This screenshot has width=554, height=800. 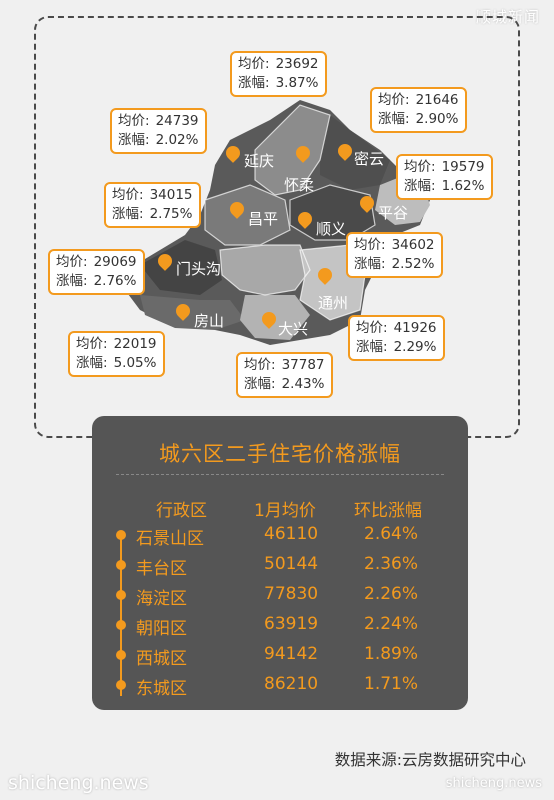 What do you see at coordinates (391, 594) in the screenshot?
I see `table-row-change: 2.26%` at bounding box center [391, 594].